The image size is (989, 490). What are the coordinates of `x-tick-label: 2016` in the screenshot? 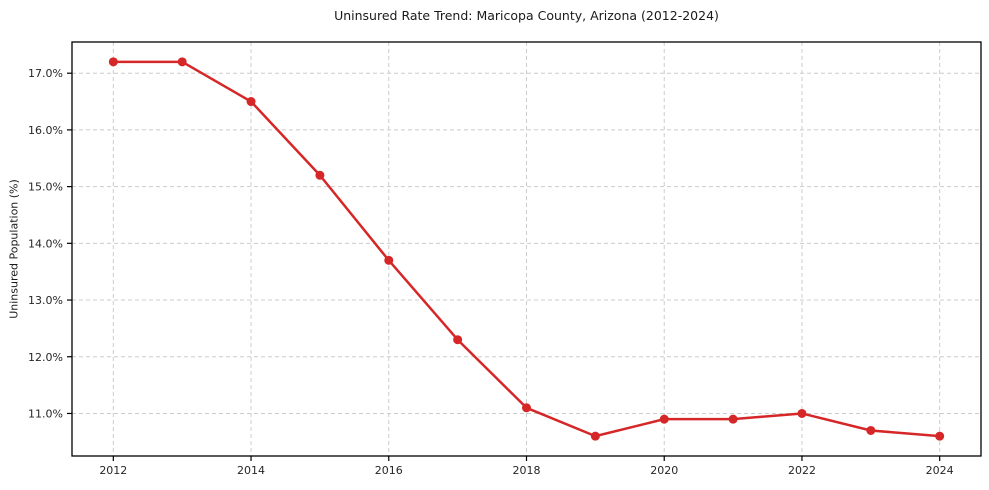 It's located at (389, 470).